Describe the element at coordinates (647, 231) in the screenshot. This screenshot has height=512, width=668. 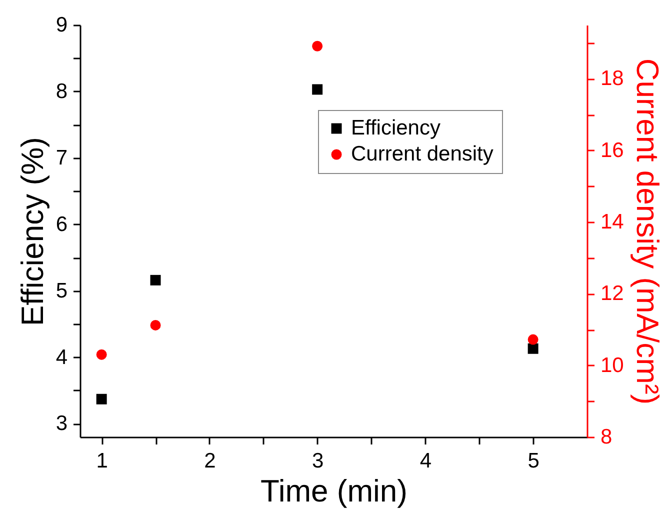
I see `y2-axis-title: Current density (mA/cm²)` at that location.